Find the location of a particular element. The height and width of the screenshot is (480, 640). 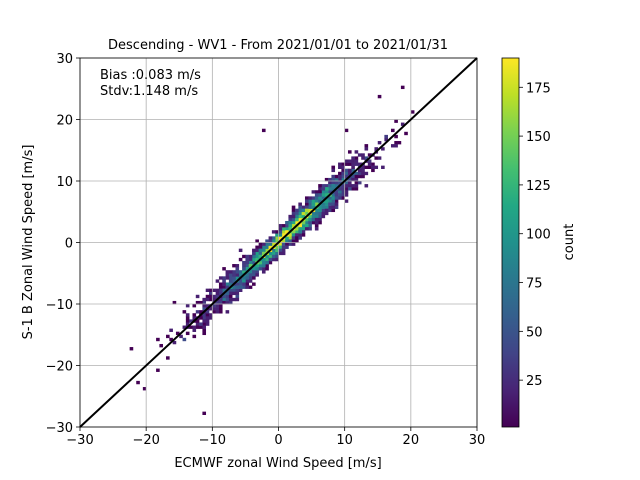

y-tick-label: 20 is located at coordinates (64, 121).